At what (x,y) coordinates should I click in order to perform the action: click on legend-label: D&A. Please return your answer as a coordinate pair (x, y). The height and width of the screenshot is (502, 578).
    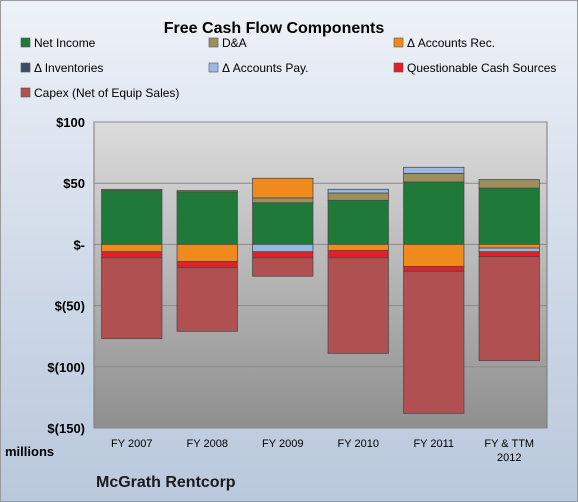
    Looking at the image, I should click on (234, 43).